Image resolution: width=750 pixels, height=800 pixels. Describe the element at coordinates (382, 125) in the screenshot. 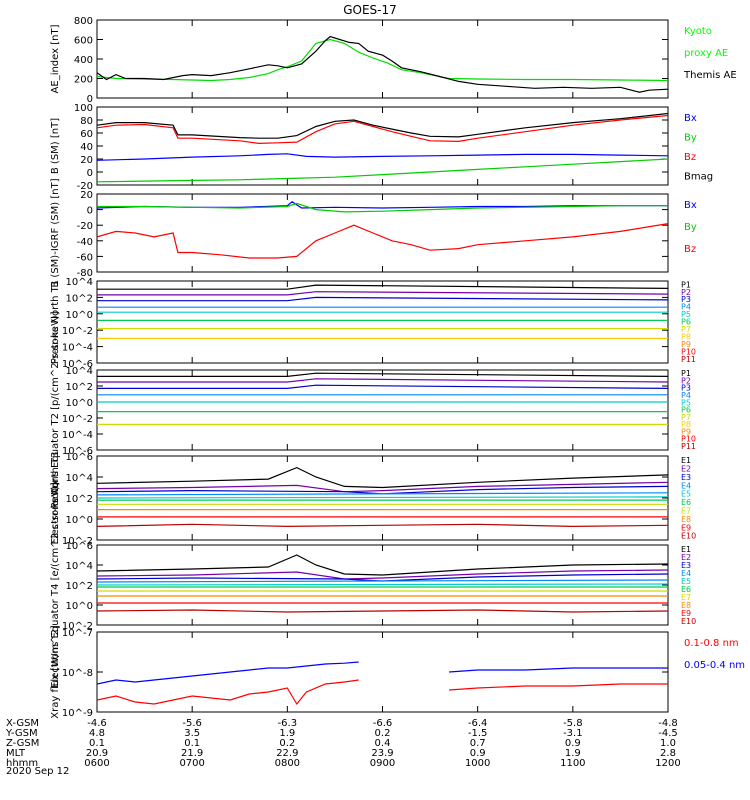

I see `series-line-bmag` at that location.